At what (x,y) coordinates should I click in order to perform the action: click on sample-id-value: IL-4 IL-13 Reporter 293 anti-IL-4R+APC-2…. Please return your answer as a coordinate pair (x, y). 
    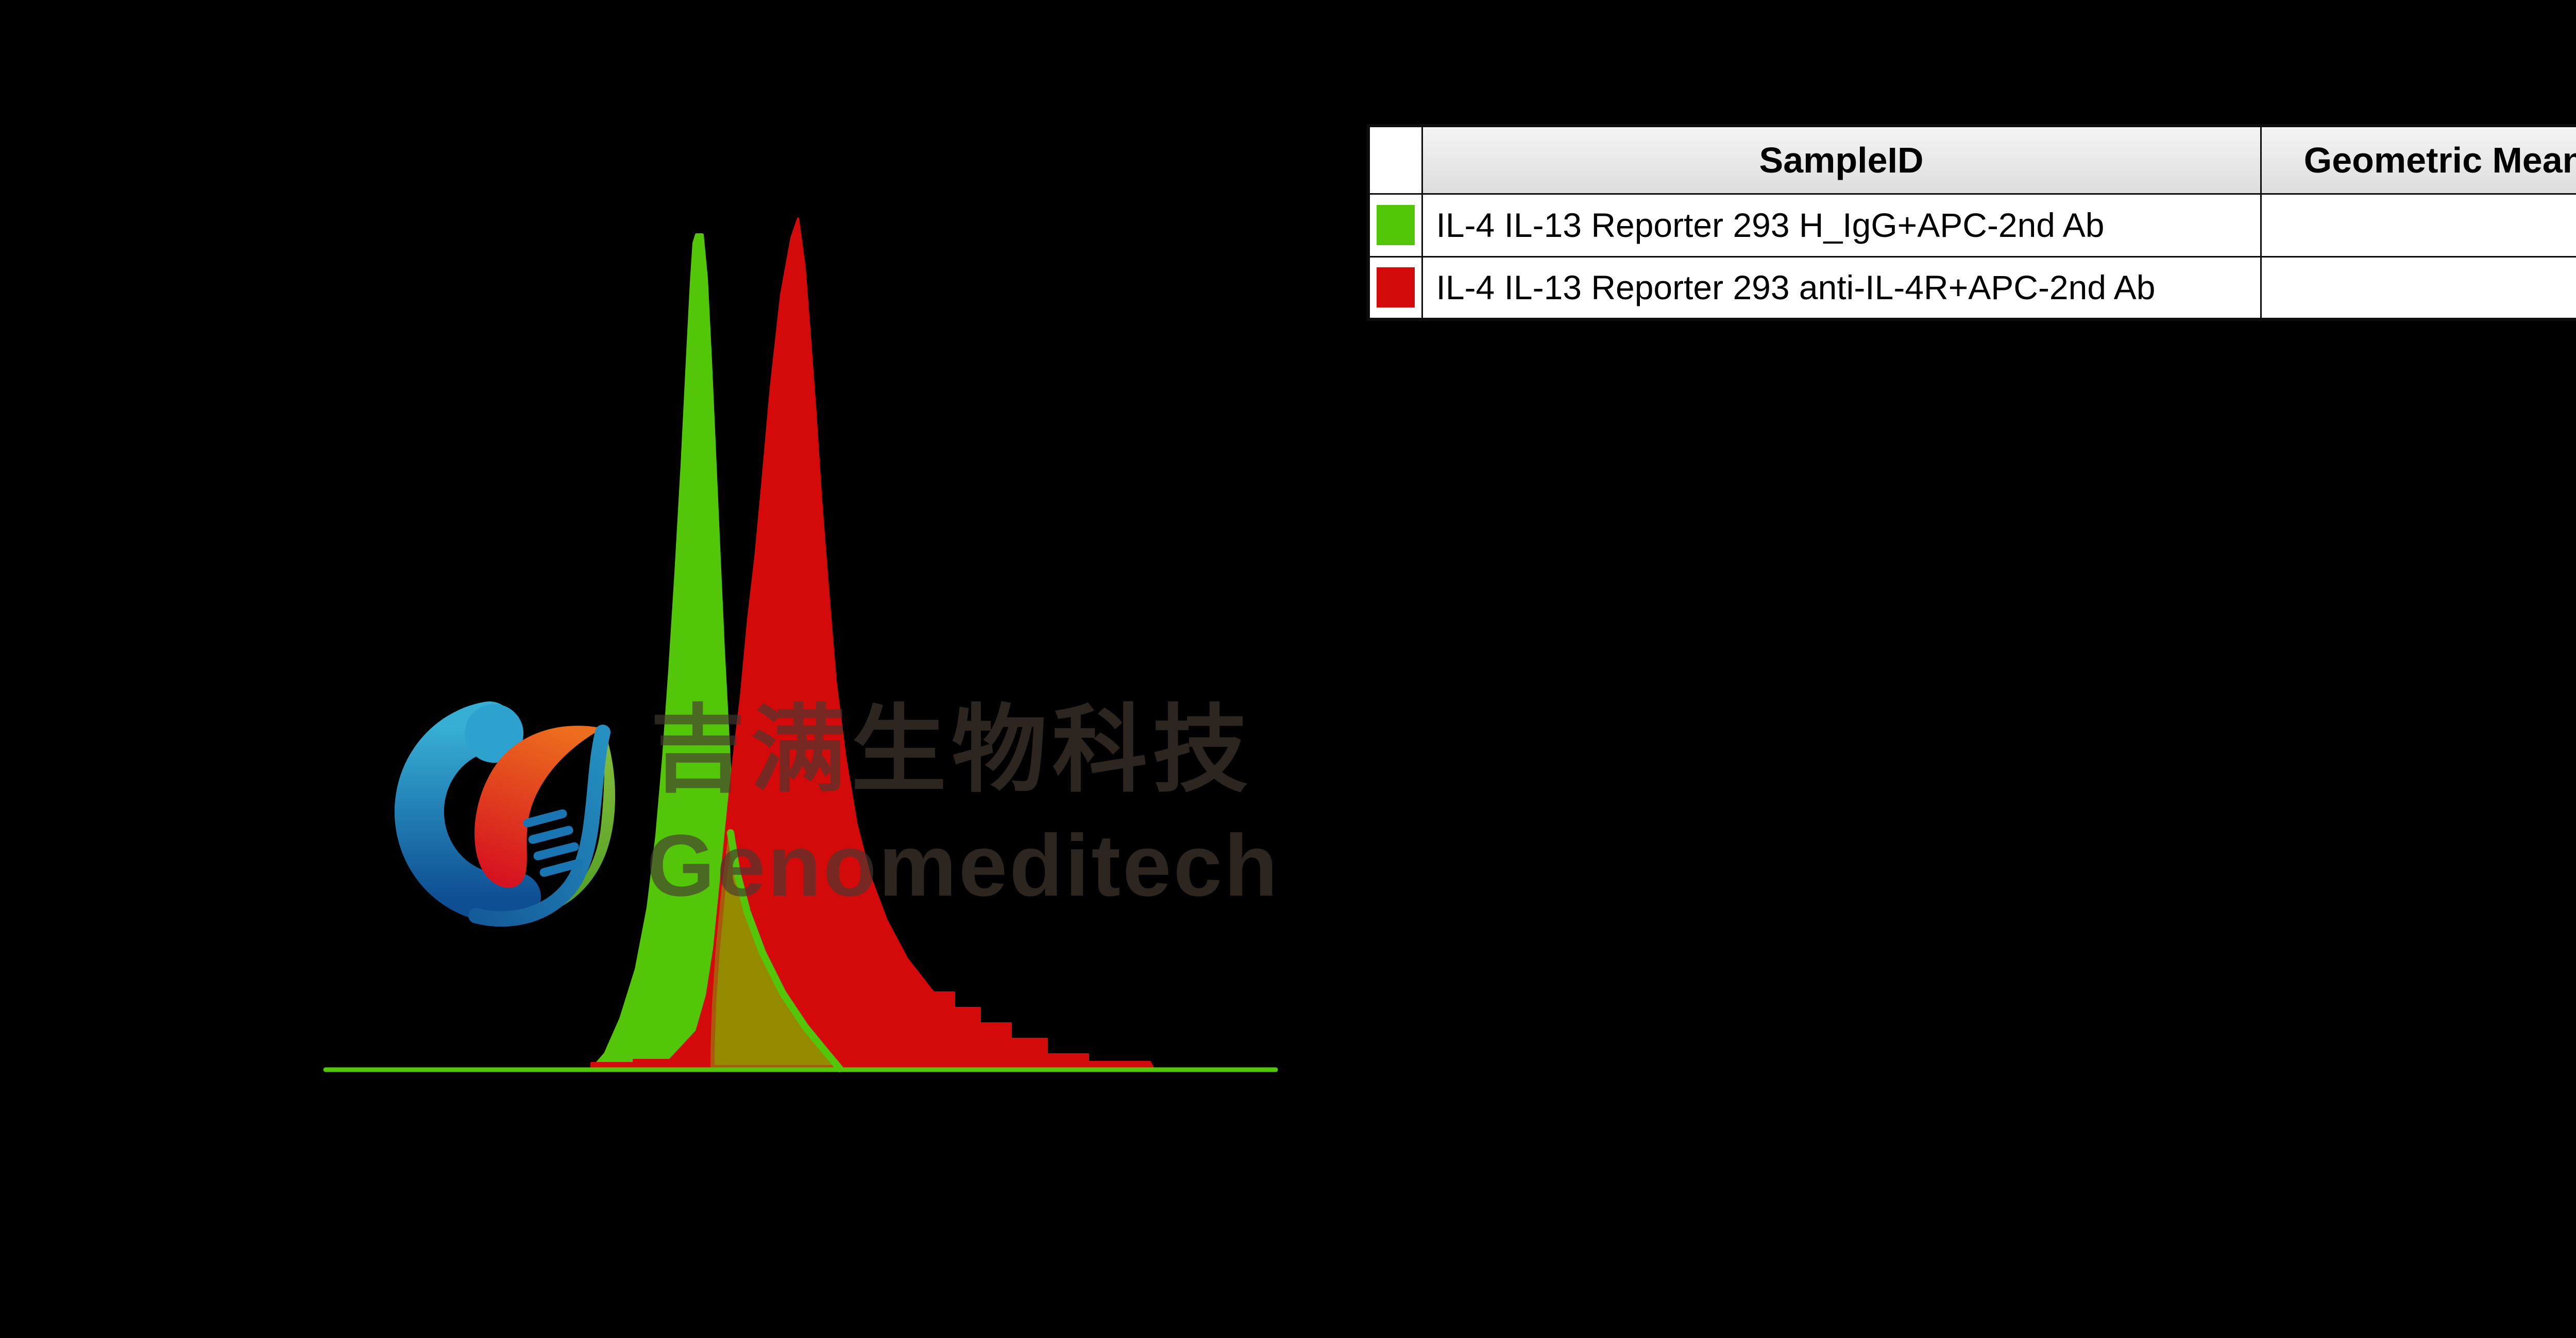
    Looking at the image, I should click on (1841, 287).